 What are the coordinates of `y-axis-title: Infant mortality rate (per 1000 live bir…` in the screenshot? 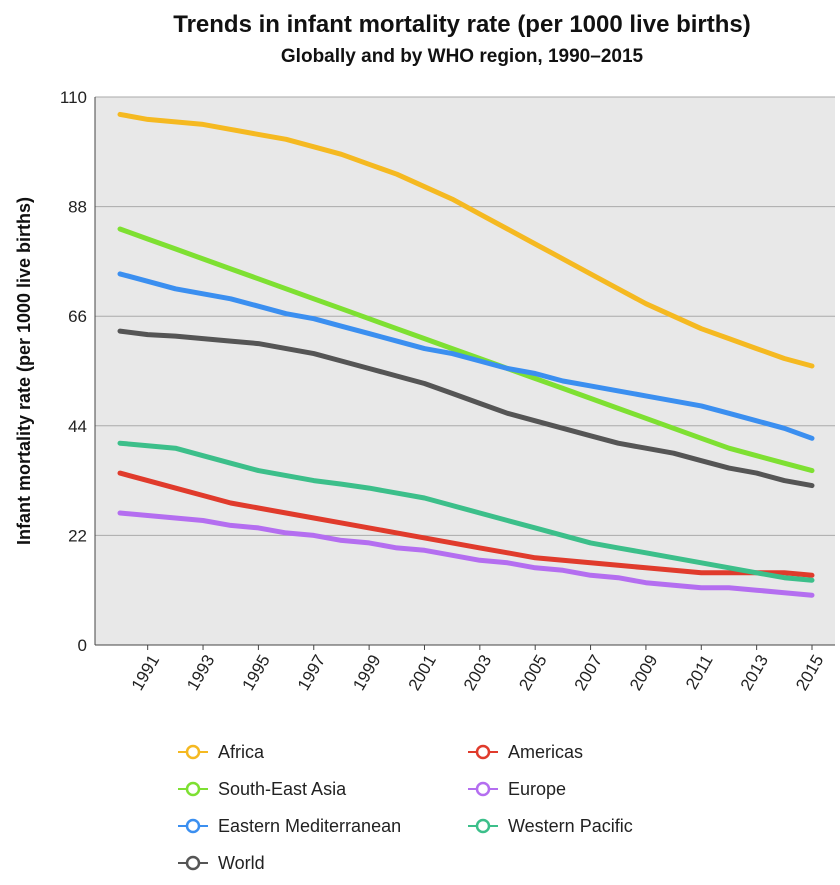 It's located at (24, 371).